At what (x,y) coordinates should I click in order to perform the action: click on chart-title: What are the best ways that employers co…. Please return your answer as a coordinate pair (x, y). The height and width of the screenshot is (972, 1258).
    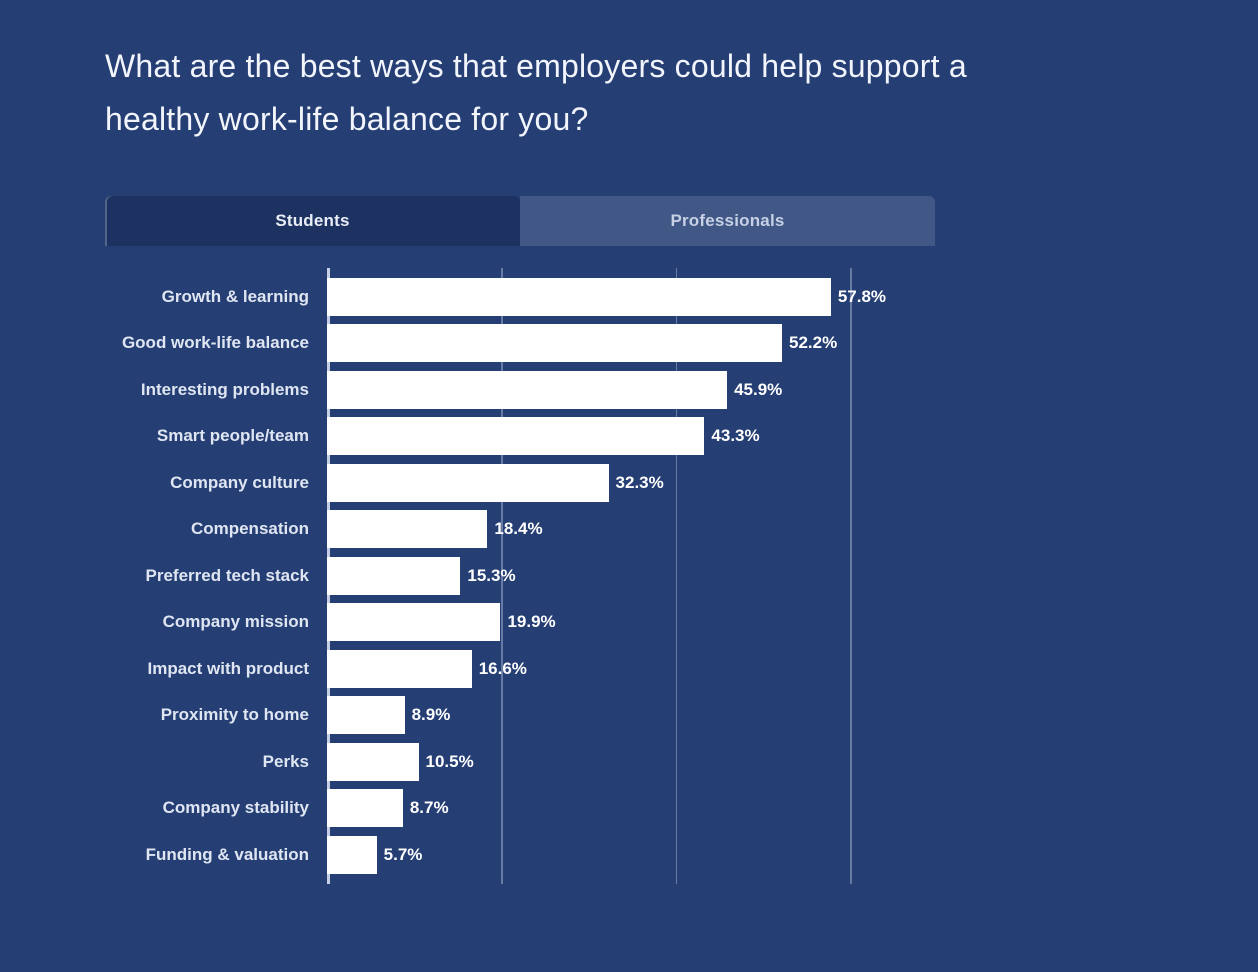
    Looking at the image, I should click on (536, 92).